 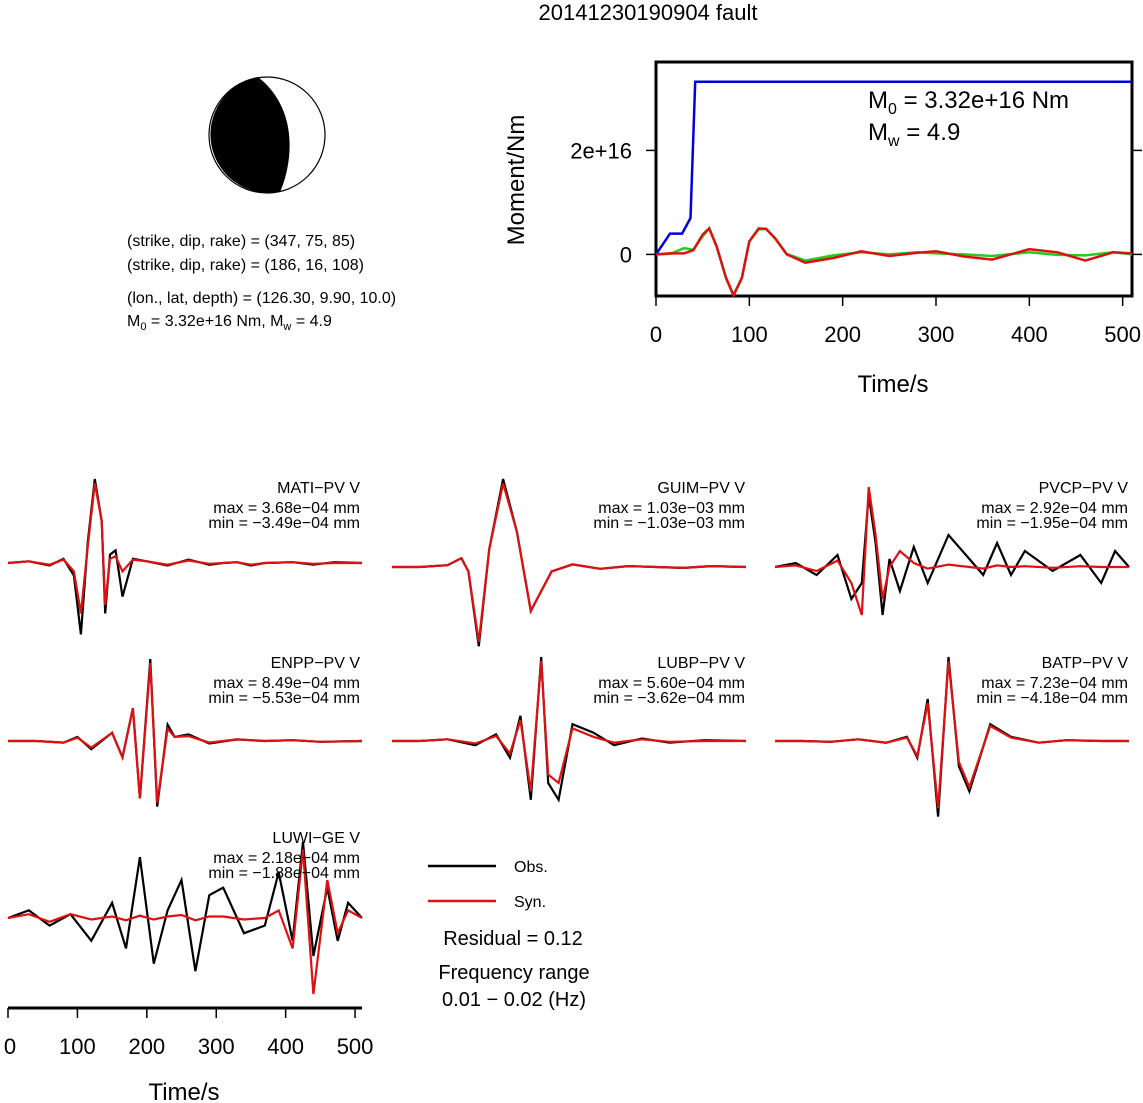 What do you see at coordinates (284, 873) in the screenshot?
I see `station-min: min = −1.88e−04 mm` at bounding box center [284, 873].